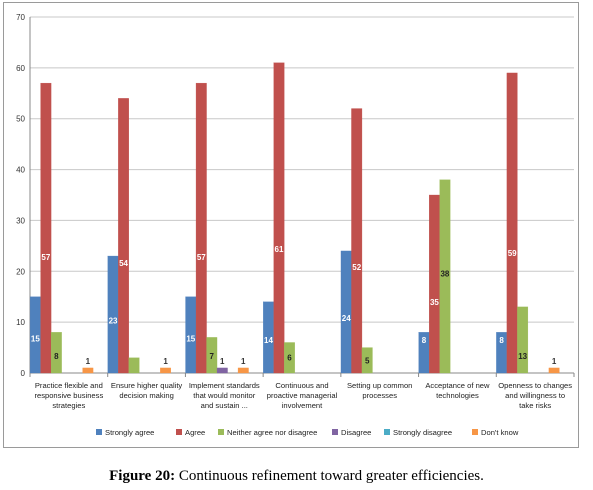 The width and height of the screenshot is (593, 490). I want to click on y-tick-label: 0, so click(23, 373).